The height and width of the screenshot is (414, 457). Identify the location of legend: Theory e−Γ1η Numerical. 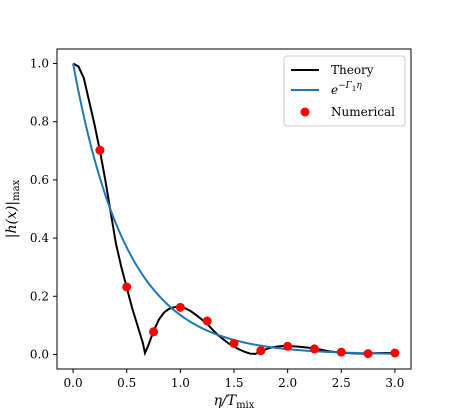
(344, 91).